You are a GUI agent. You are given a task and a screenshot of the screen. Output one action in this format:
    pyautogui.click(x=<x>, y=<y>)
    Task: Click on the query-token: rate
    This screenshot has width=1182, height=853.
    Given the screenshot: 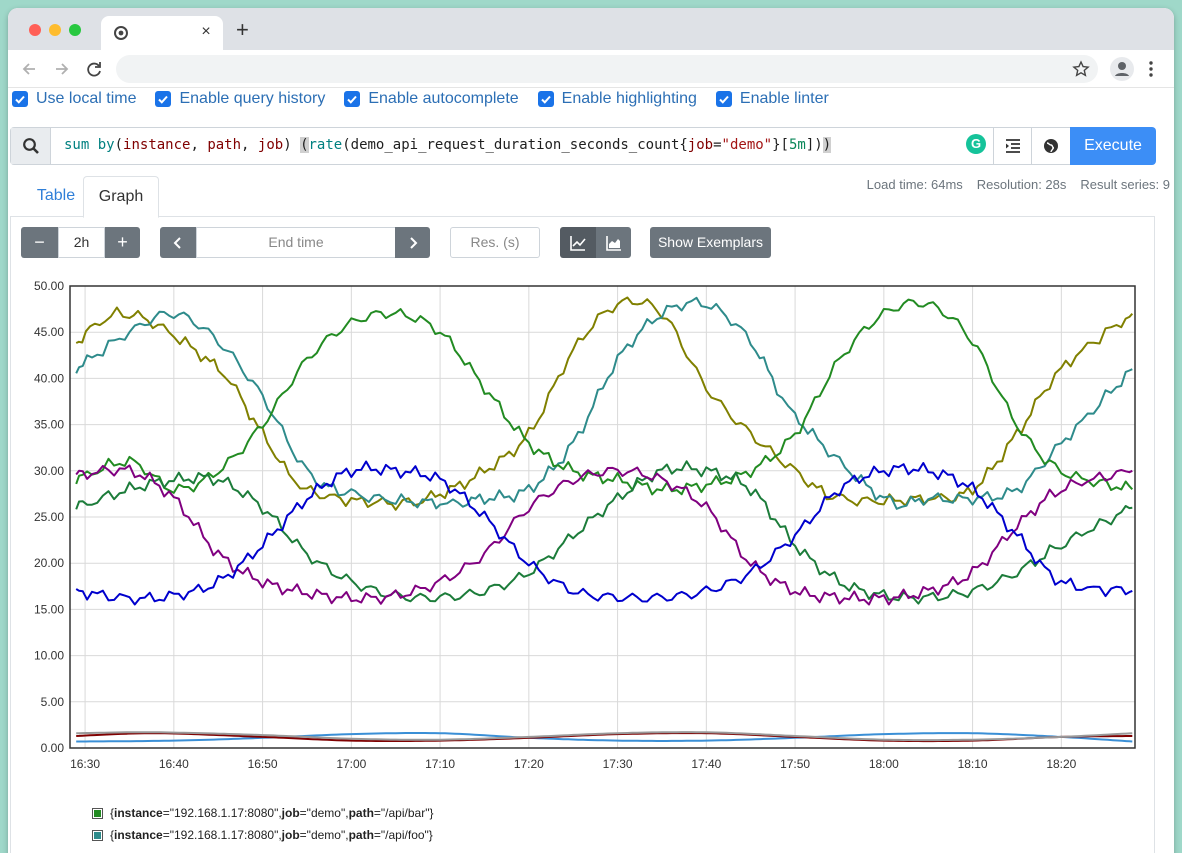 What is the action you would take?
    pyautogui.click(x=325, y=145)
    